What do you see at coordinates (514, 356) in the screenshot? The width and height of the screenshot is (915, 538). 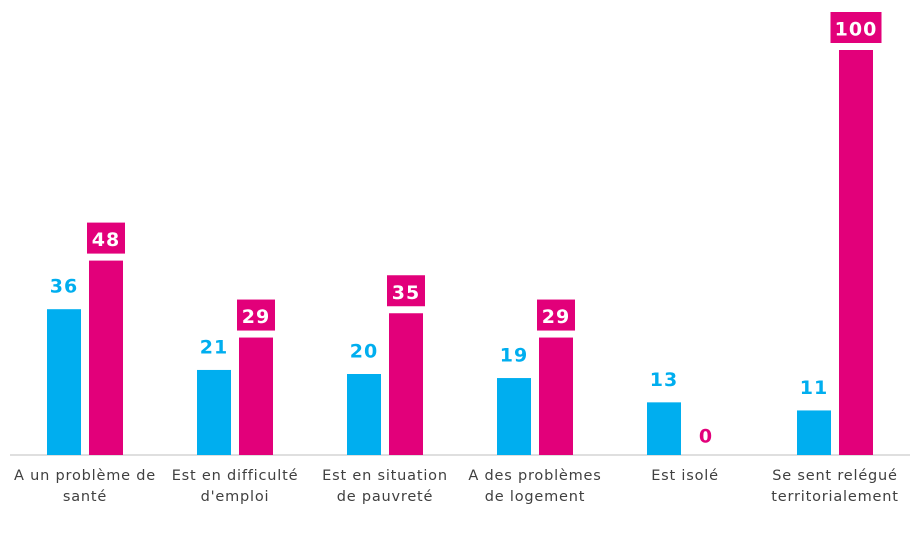 I see `value-label: 19` at bounding box center [514, 356].